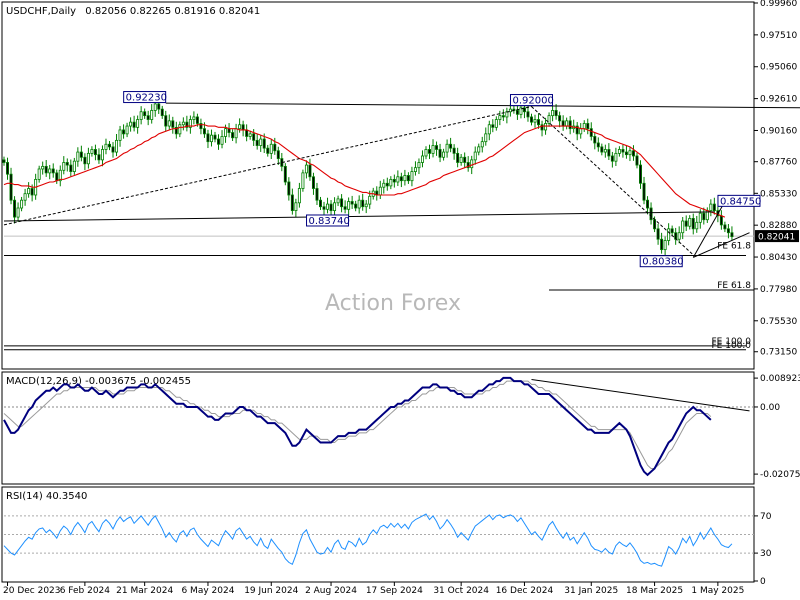 The height and width of the screenshot is (600, 800). I want to click on fib-label: FE 100.0, so click(732, 342).